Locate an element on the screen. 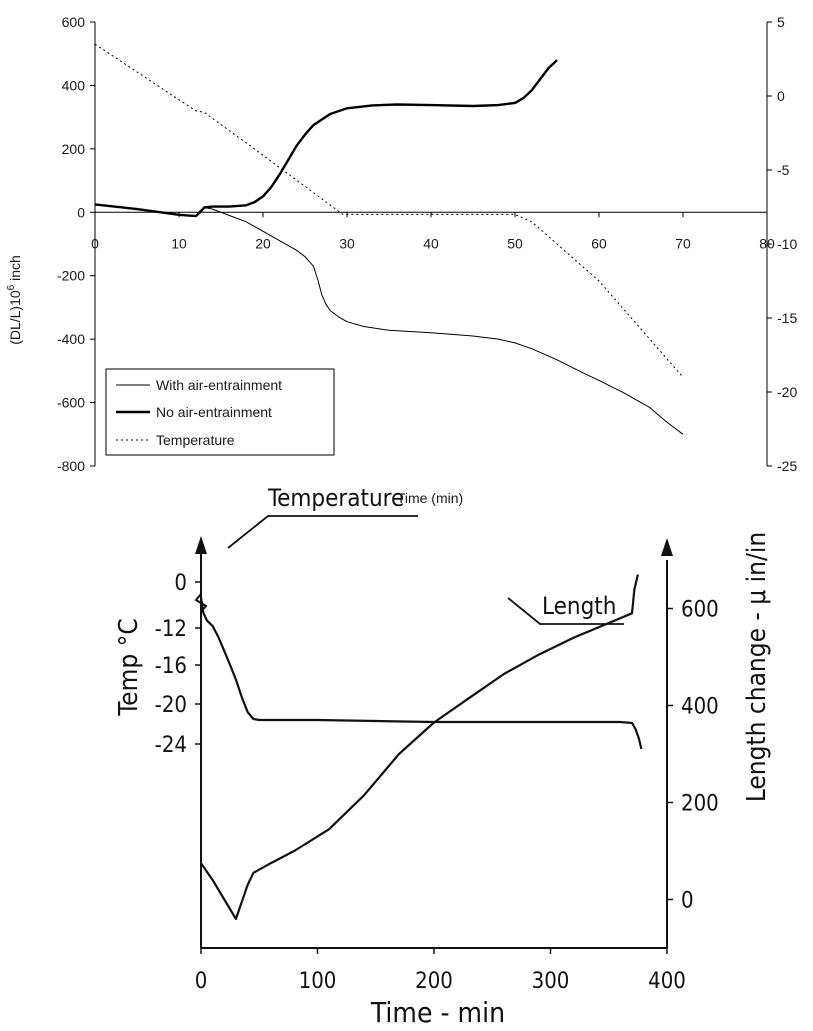  bottom-y2-tick-label: 0 is located at coordinates (687, 901).